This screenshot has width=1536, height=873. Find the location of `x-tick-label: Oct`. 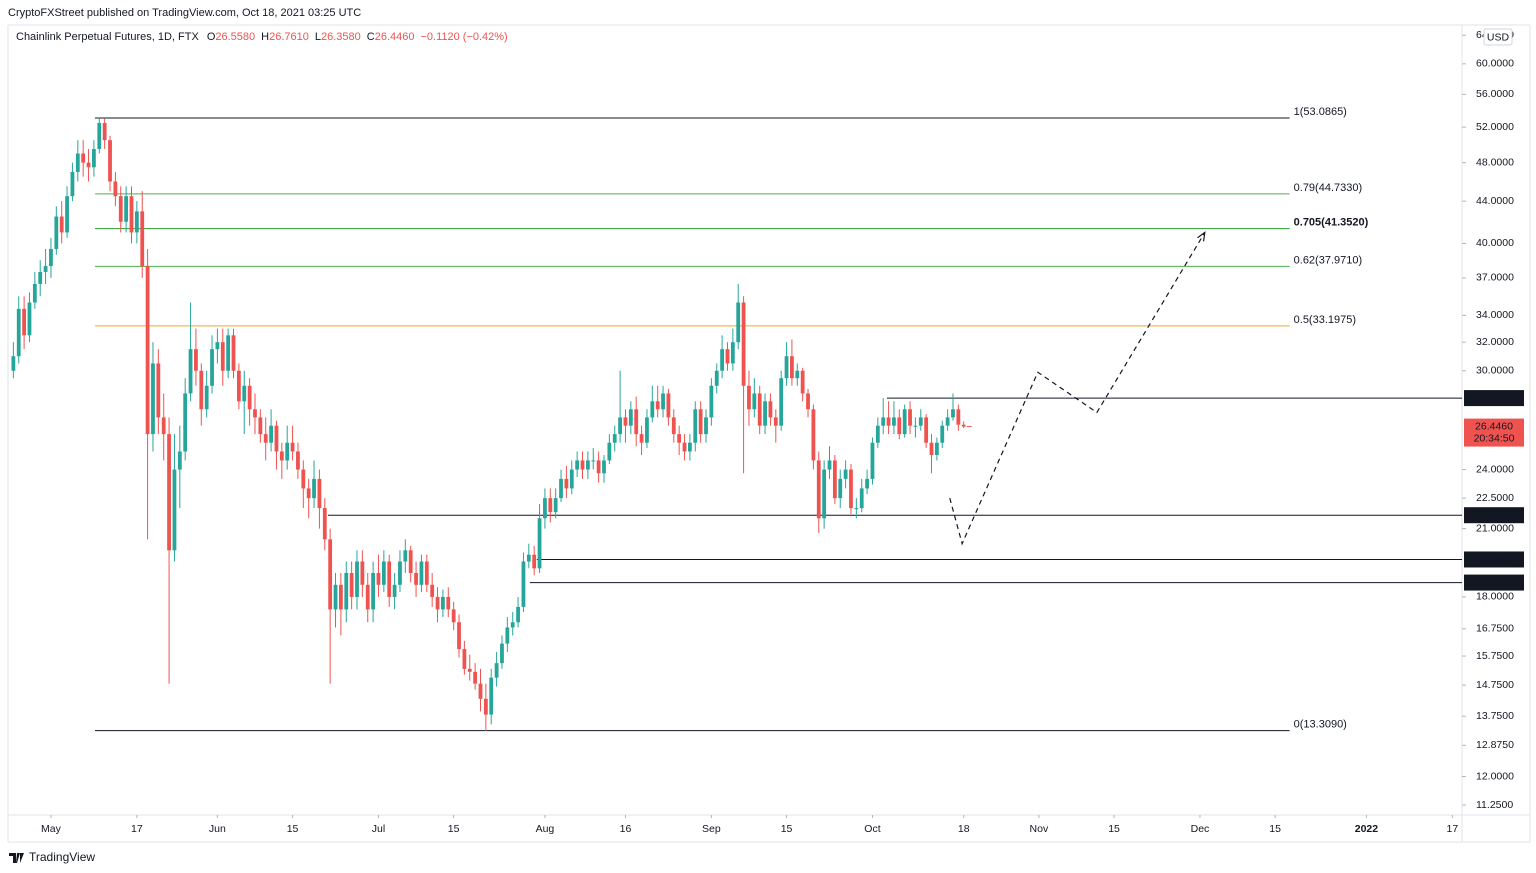

x-tick-label: Oct is located at coordinates (872, 829).